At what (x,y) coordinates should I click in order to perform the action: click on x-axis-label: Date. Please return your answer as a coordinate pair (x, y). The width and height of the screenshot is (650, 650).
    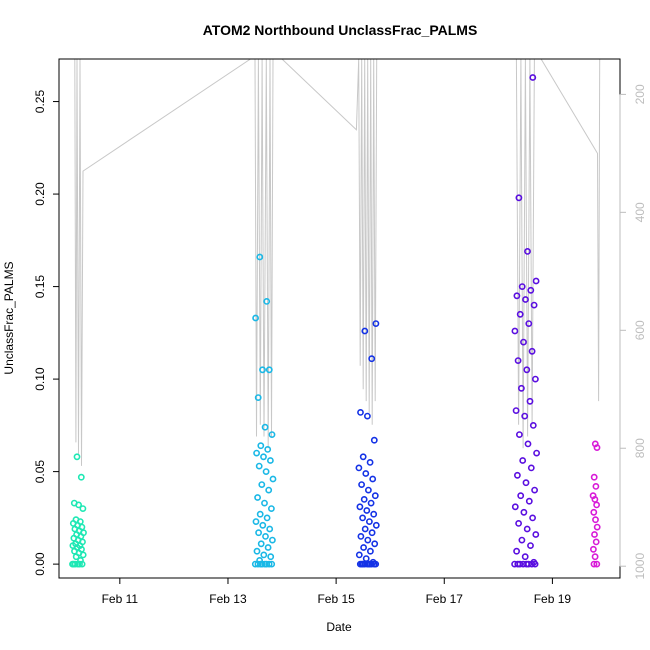
    Looking at the image, I should click on (339, 627).